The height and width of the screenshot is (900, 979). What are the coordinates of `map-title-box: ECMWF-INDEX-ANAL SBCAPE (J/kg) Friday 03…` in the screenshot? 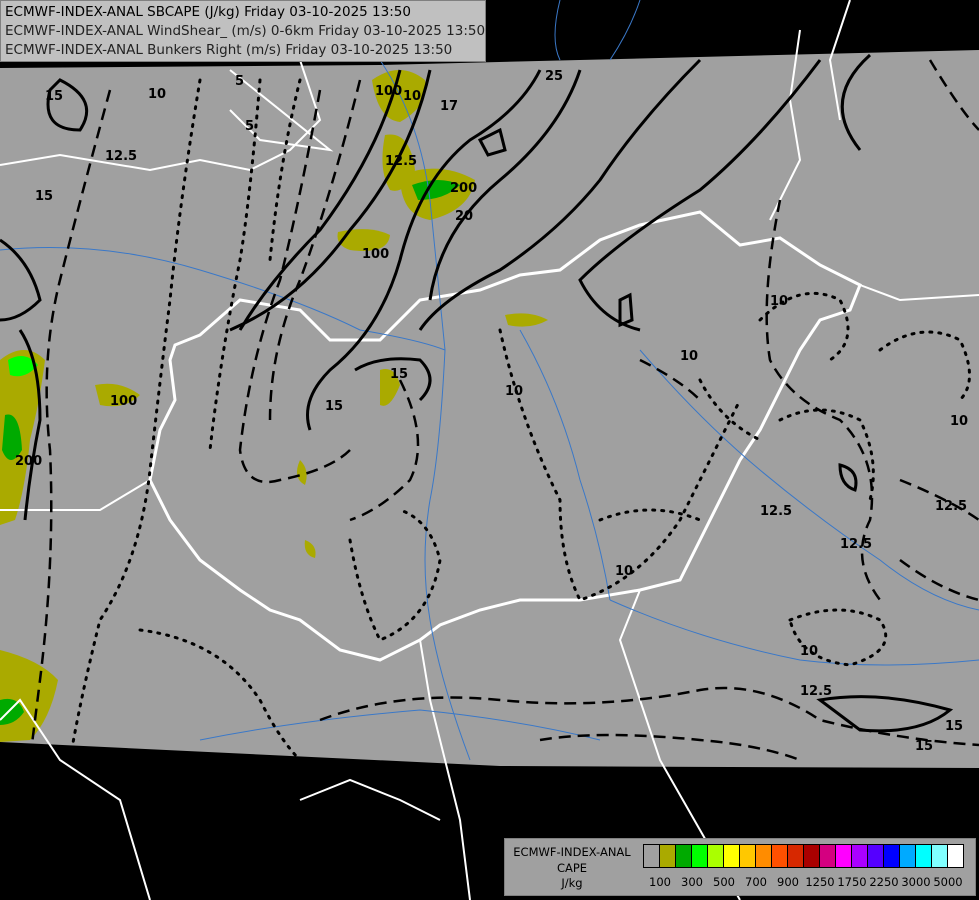 It's located at (243, 31).